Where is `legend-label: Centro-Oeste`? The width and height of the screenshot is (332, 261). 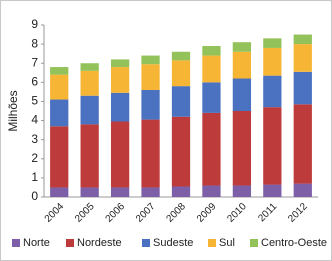
legend-label: Centro-Oeste is located at coordinates (294, 243).